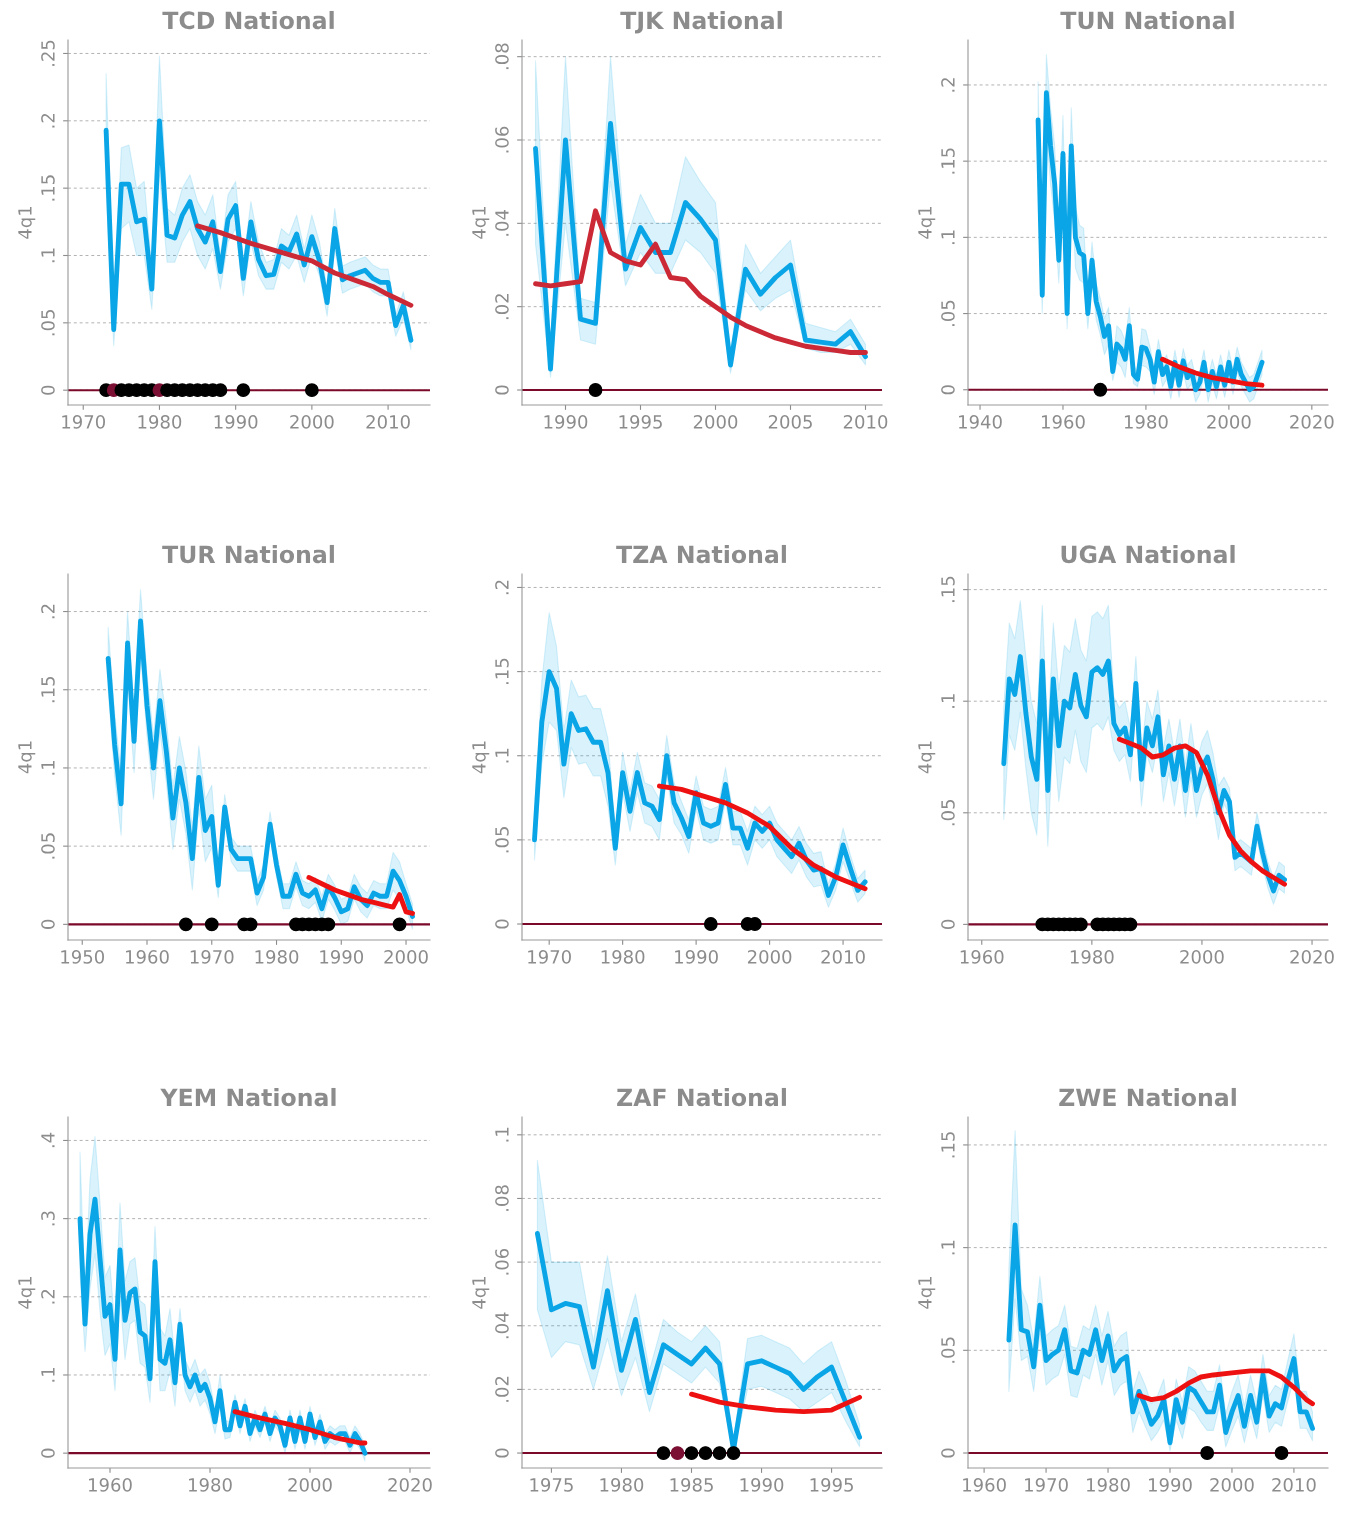 This screenshot has height=1518, width=1351. Describe the element at coordinates (701, 1097) in the screenshot. I see `chart-title: ZAF National` at that location.